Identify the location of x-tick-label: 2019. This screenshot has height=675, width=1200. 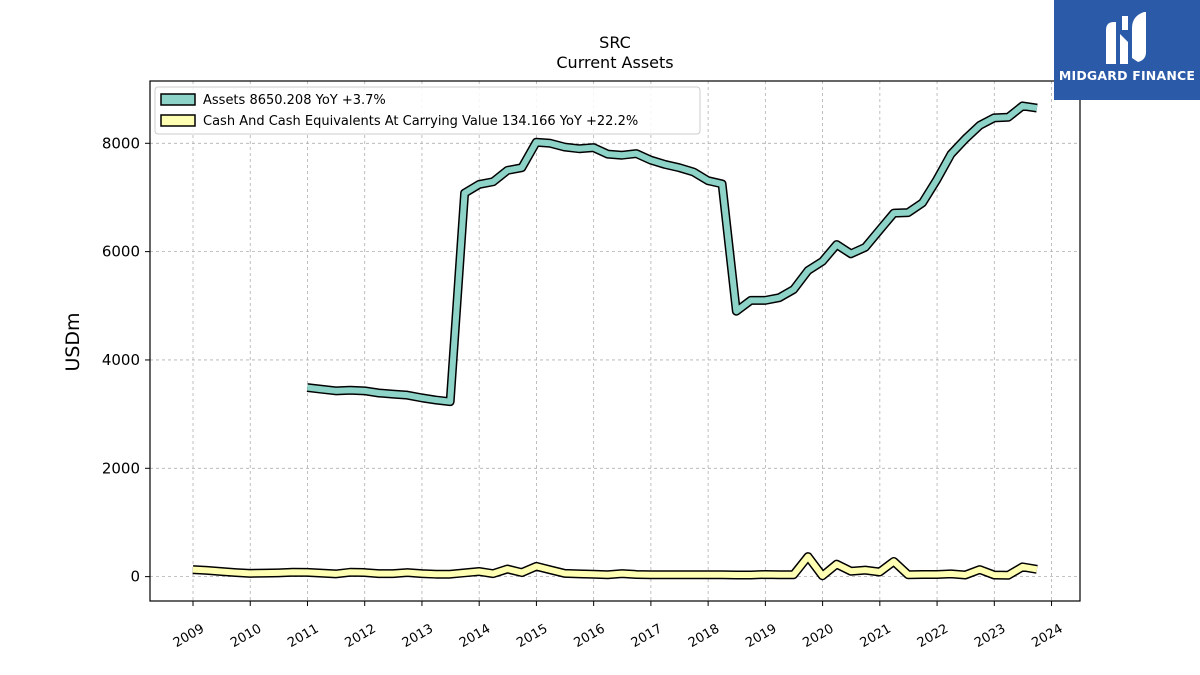
(761, 636).